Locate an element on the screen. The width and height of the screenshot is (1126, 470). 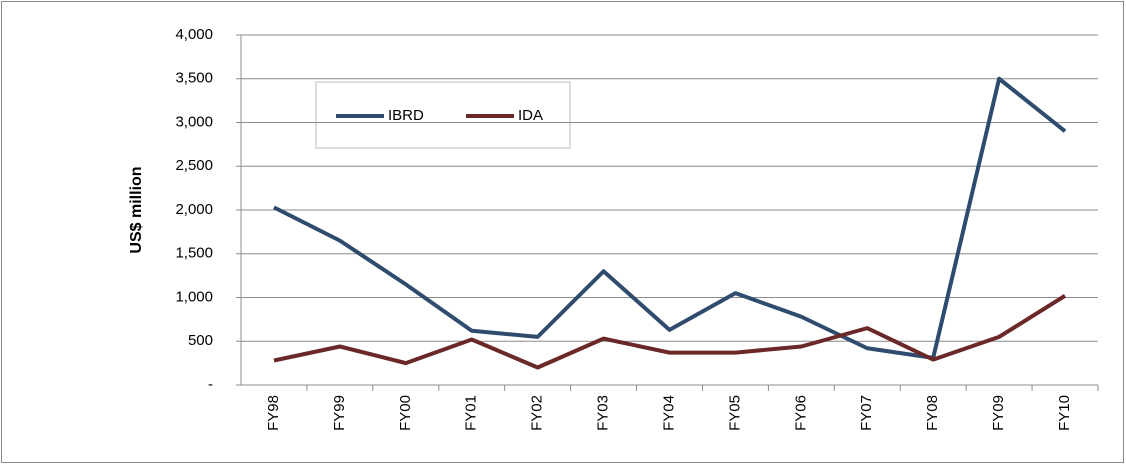
y-tick-label: 2,500 is located at coordinates (194, 165).